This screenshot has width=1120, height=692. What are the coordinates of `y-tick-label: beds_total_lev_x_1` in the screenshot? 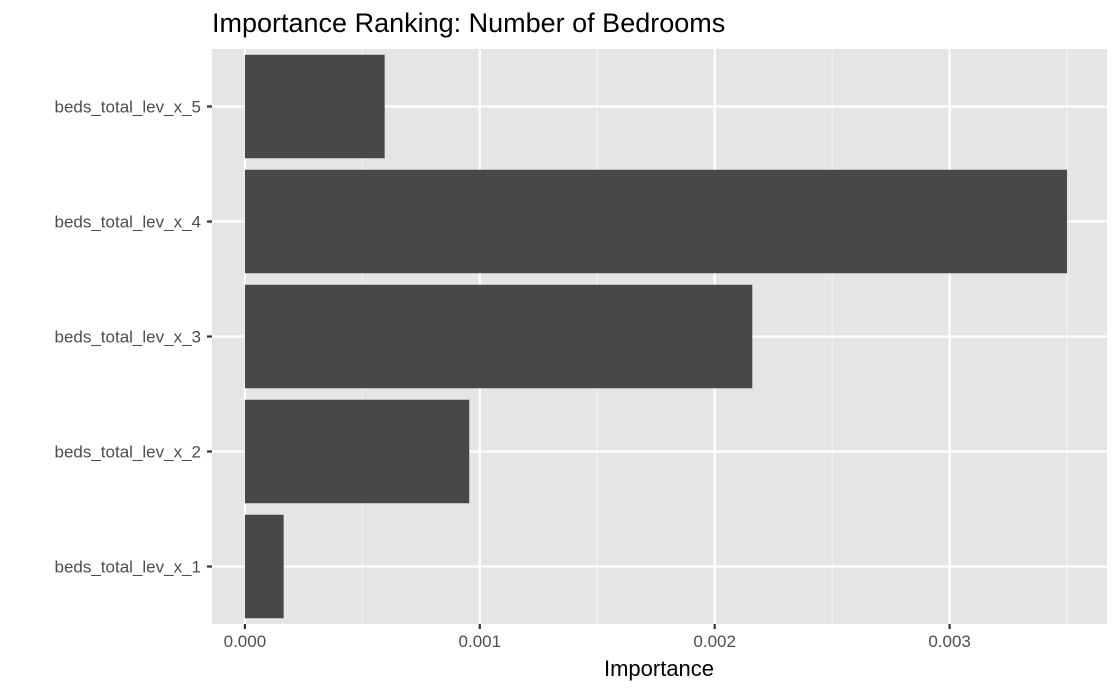 It's located at (127, 567).